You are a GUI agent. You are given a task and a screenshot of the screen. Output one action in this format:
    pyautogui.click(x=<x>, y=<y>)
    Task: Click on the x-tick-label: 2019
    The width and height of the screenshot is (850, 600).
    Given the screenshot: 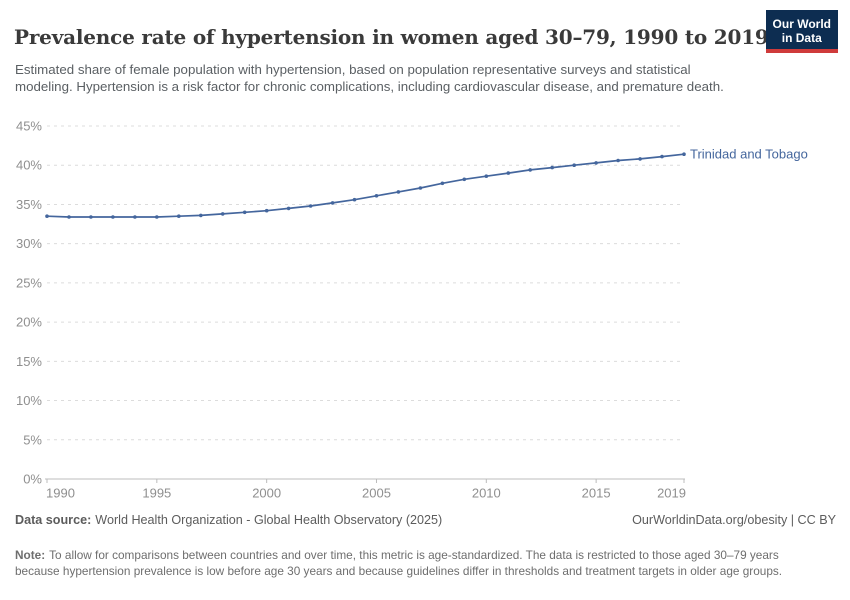 What is the action you would take?
    pyautogui.click(x=671, y=493)
    